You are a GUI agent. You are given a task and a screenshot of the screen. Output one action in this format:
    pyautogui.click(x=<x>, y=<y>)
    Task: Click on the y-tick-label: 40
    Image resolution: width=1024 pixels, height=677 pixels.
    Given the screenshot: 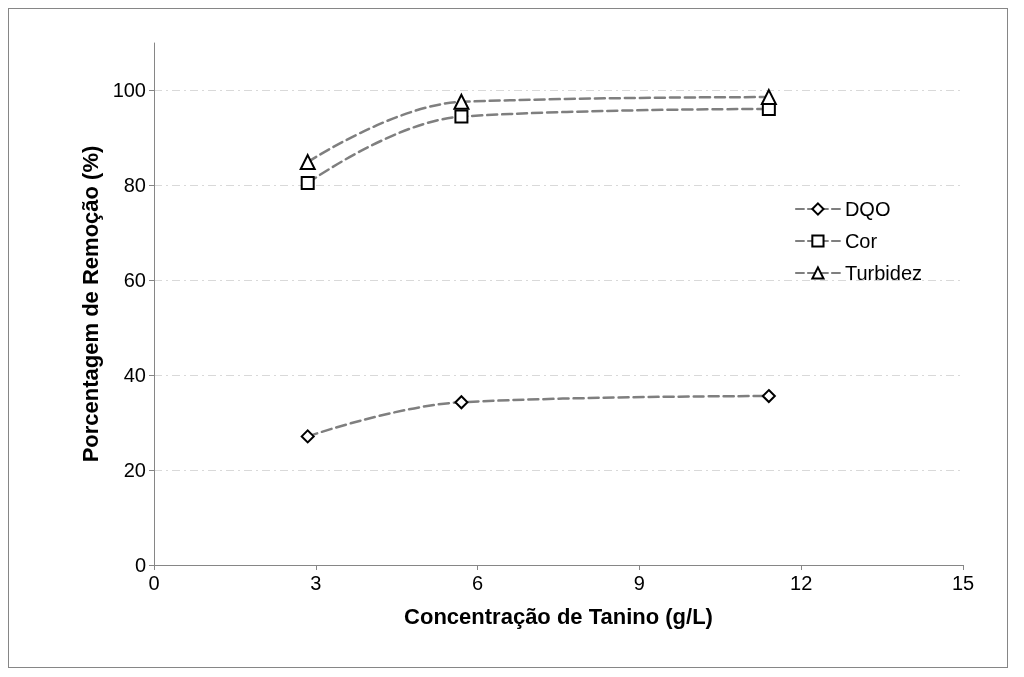 What is the action you would take?
    pyautogui.click(x=134, y=375)
    